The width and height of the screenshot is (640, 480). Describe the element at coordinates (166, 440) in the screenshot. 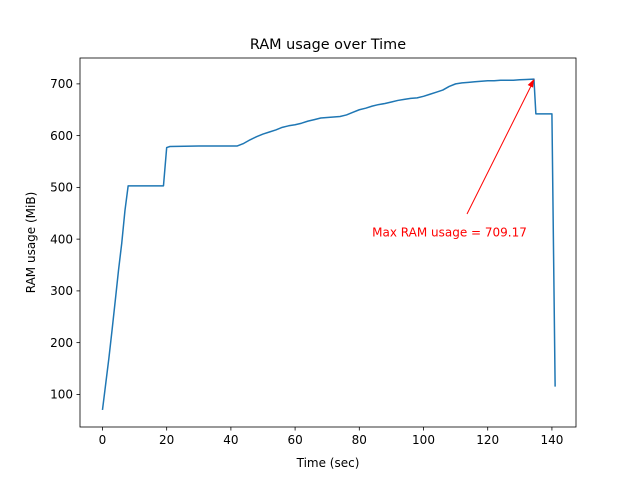

I see `x-tick-label: 20` at that location.